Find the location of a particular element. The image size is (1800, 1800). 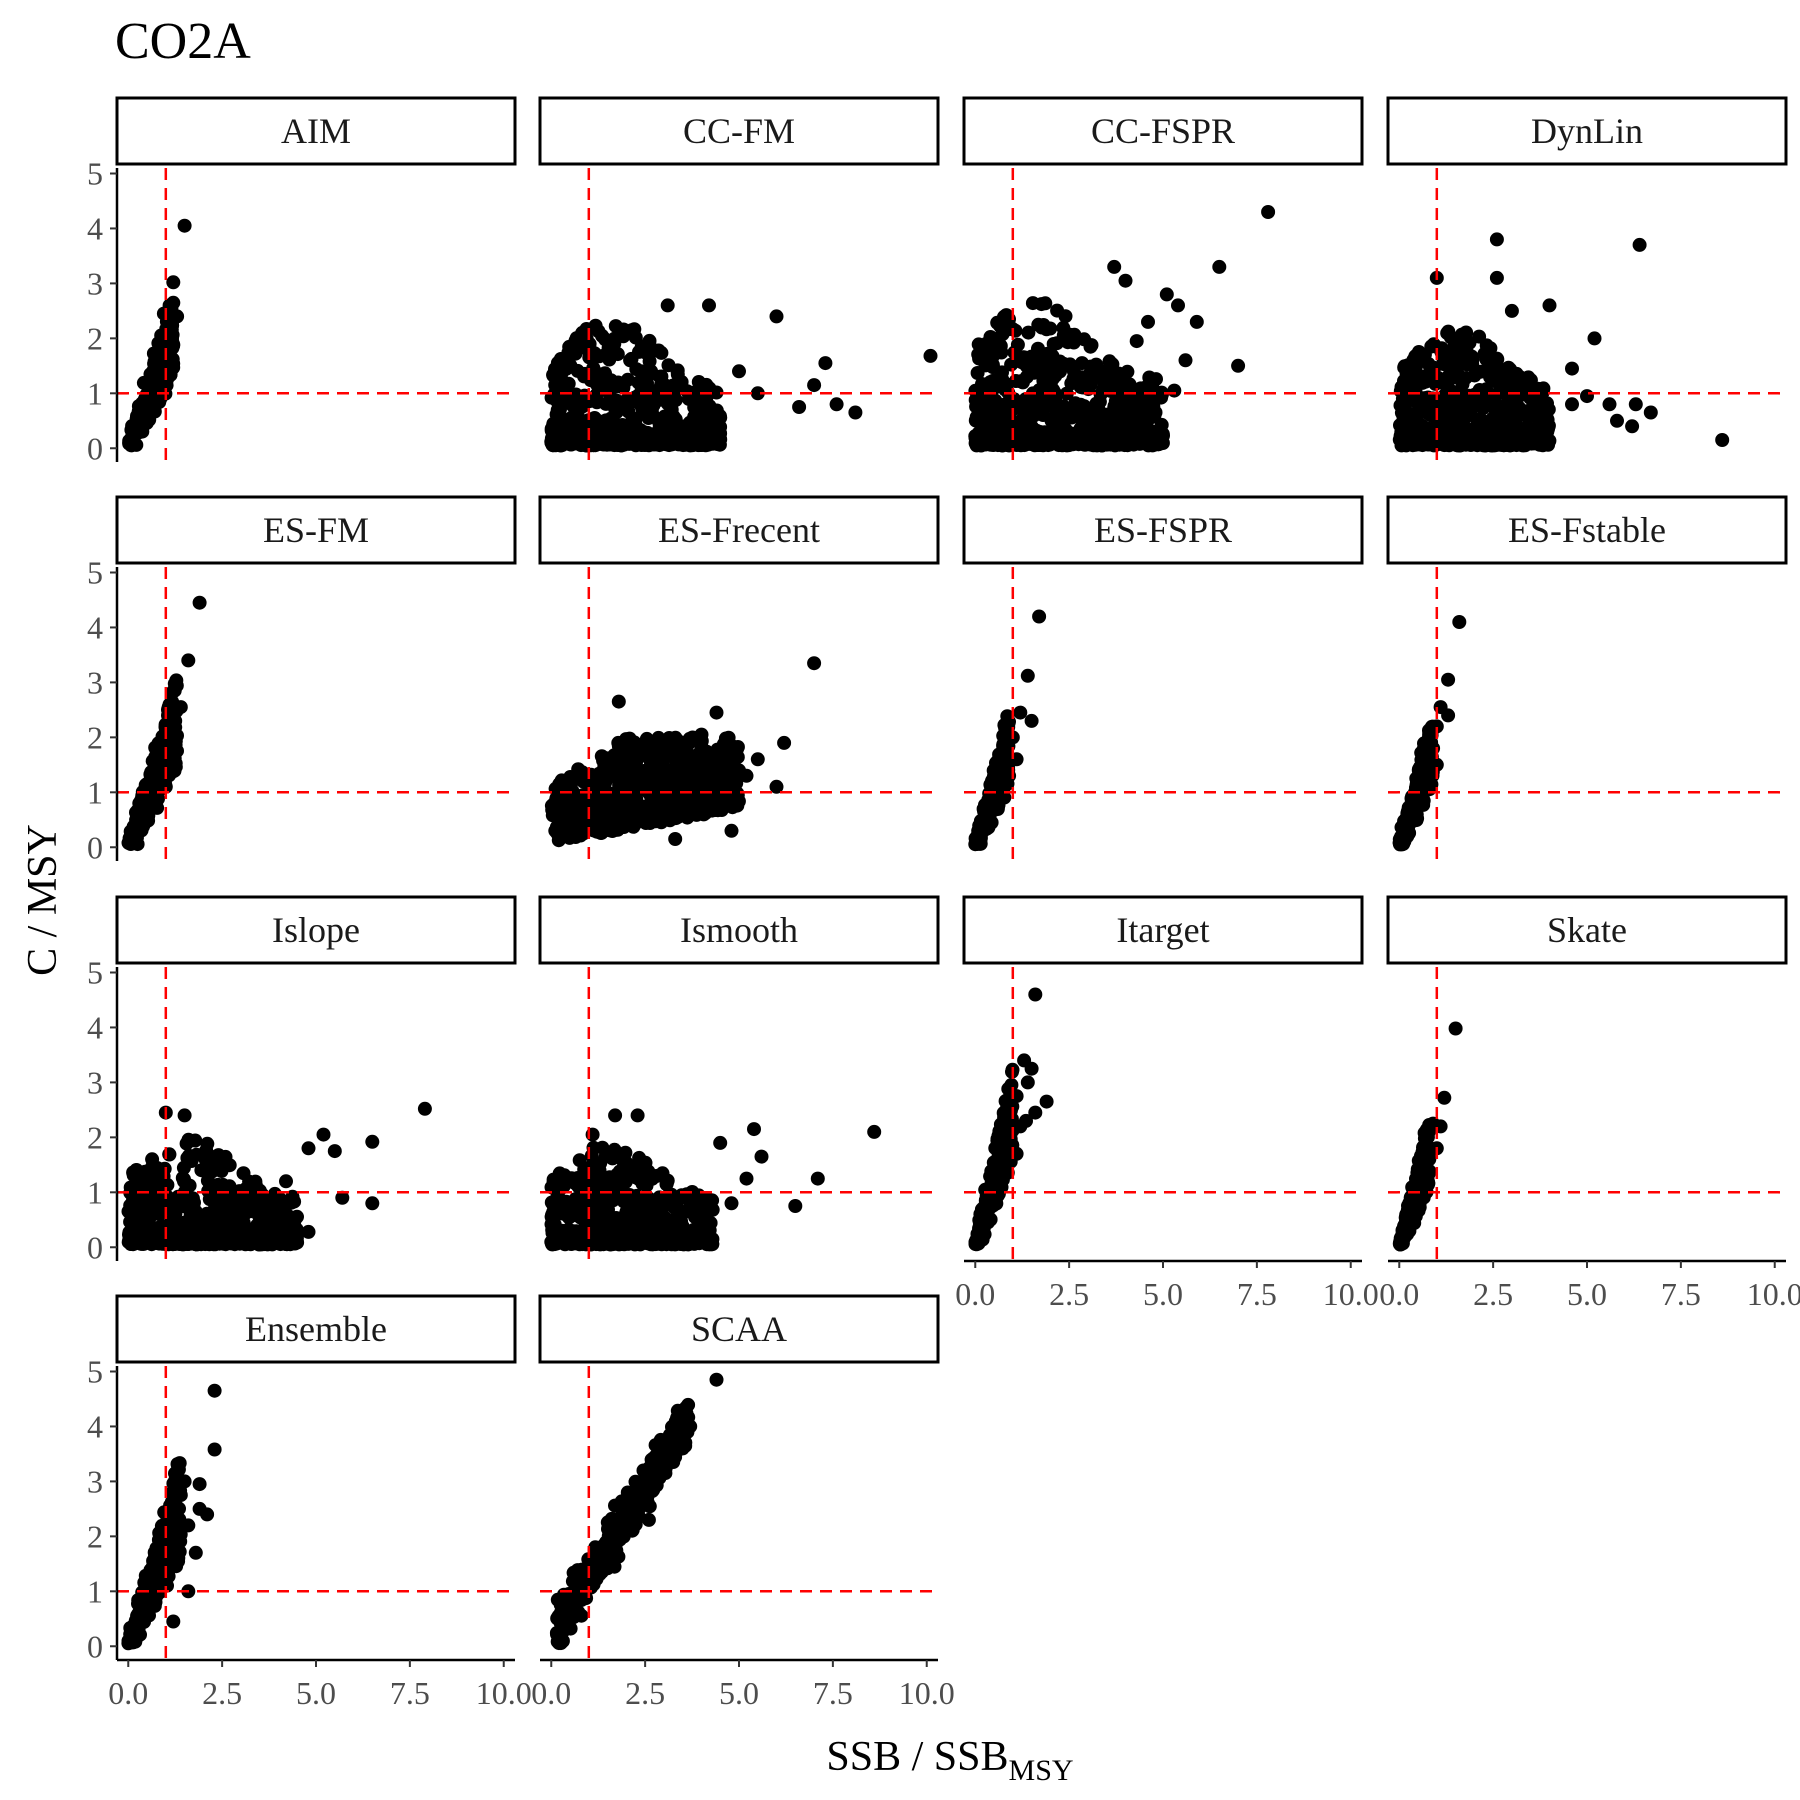

strip-label: AIM is located at coordinates (316, 131).